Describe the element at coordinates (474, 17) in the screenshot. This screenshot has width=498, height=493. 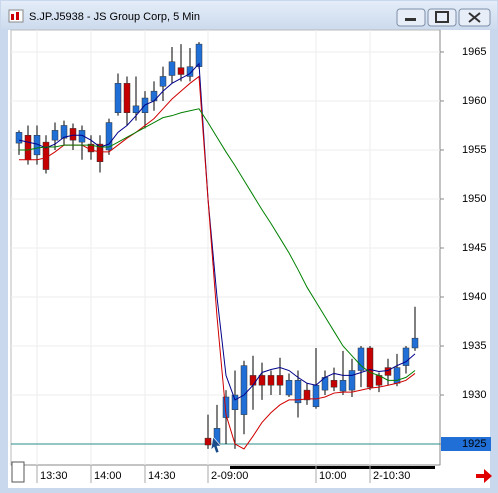
I see `close-button` at that location.